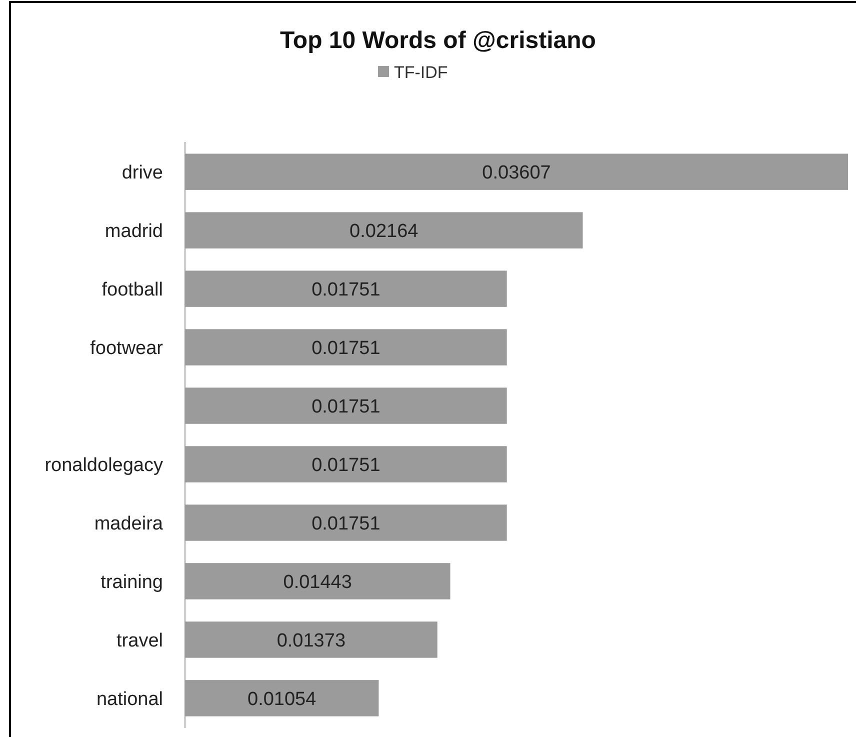  I want to click on data-label: 0.01443, so click(317, 582).